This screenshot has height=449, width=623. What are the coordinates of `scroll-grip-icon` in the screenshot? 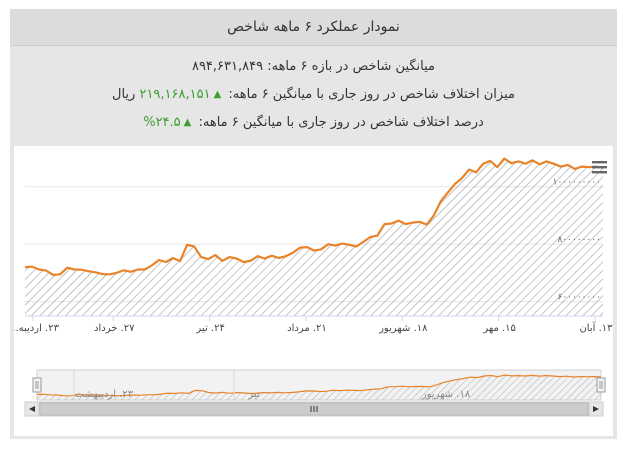 It's located at (314, 409).